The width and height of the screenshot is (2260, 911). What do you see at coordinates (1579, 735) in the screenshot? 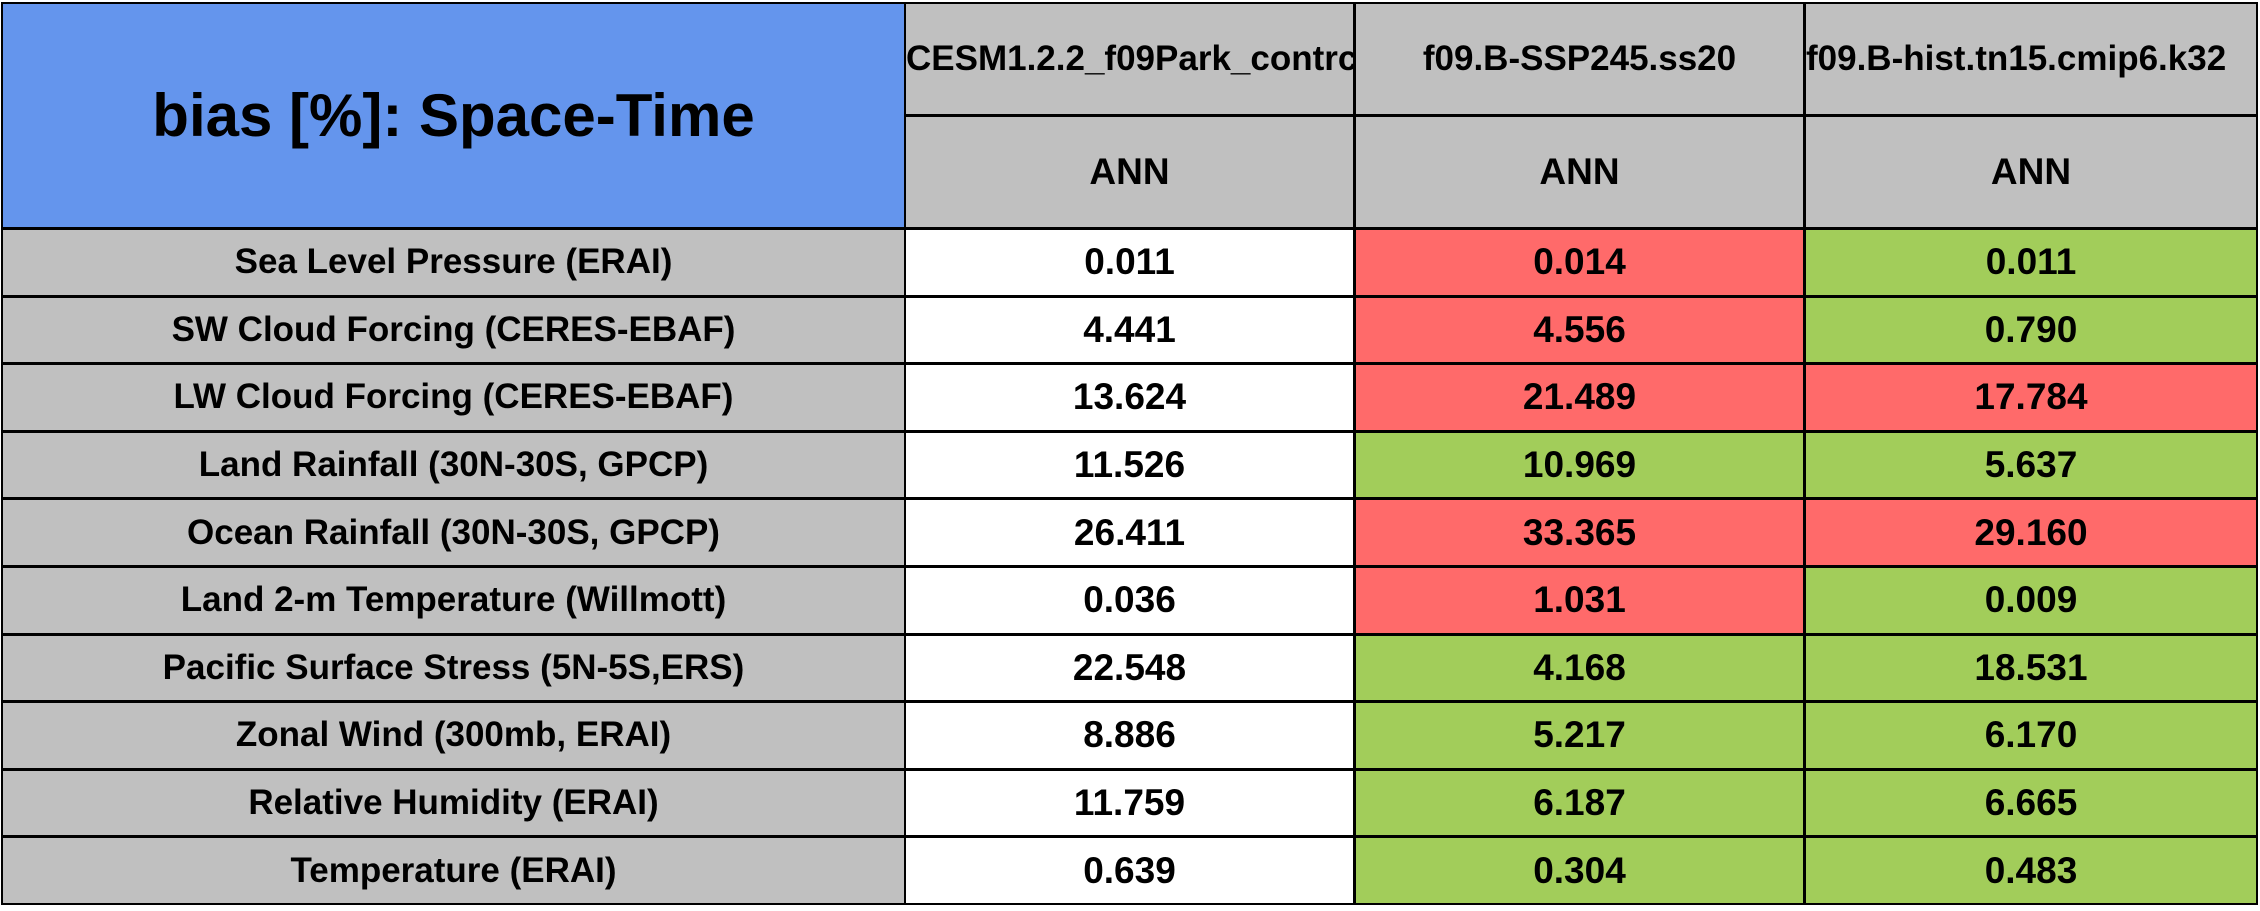
I see `value-cell: 5.217` at bounding box center [1579, 735].